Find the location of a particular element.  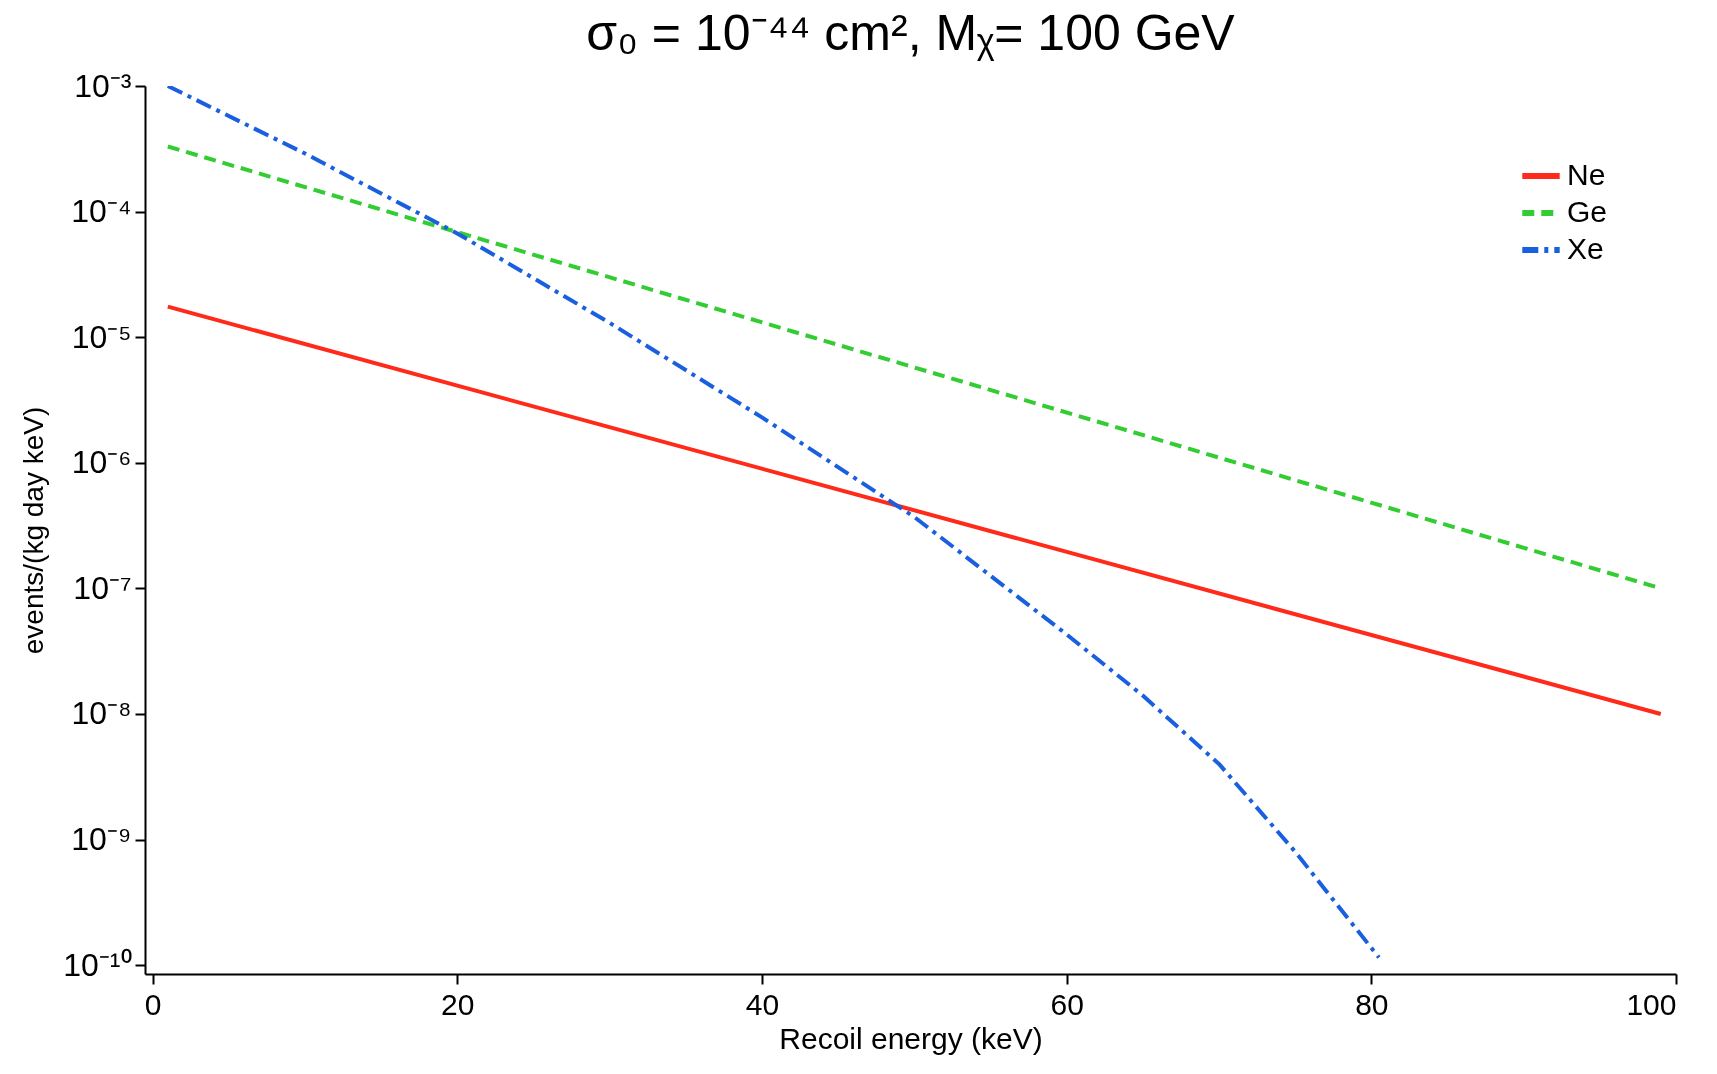

legend-label: Xe is located at coordinates (1585, 248).